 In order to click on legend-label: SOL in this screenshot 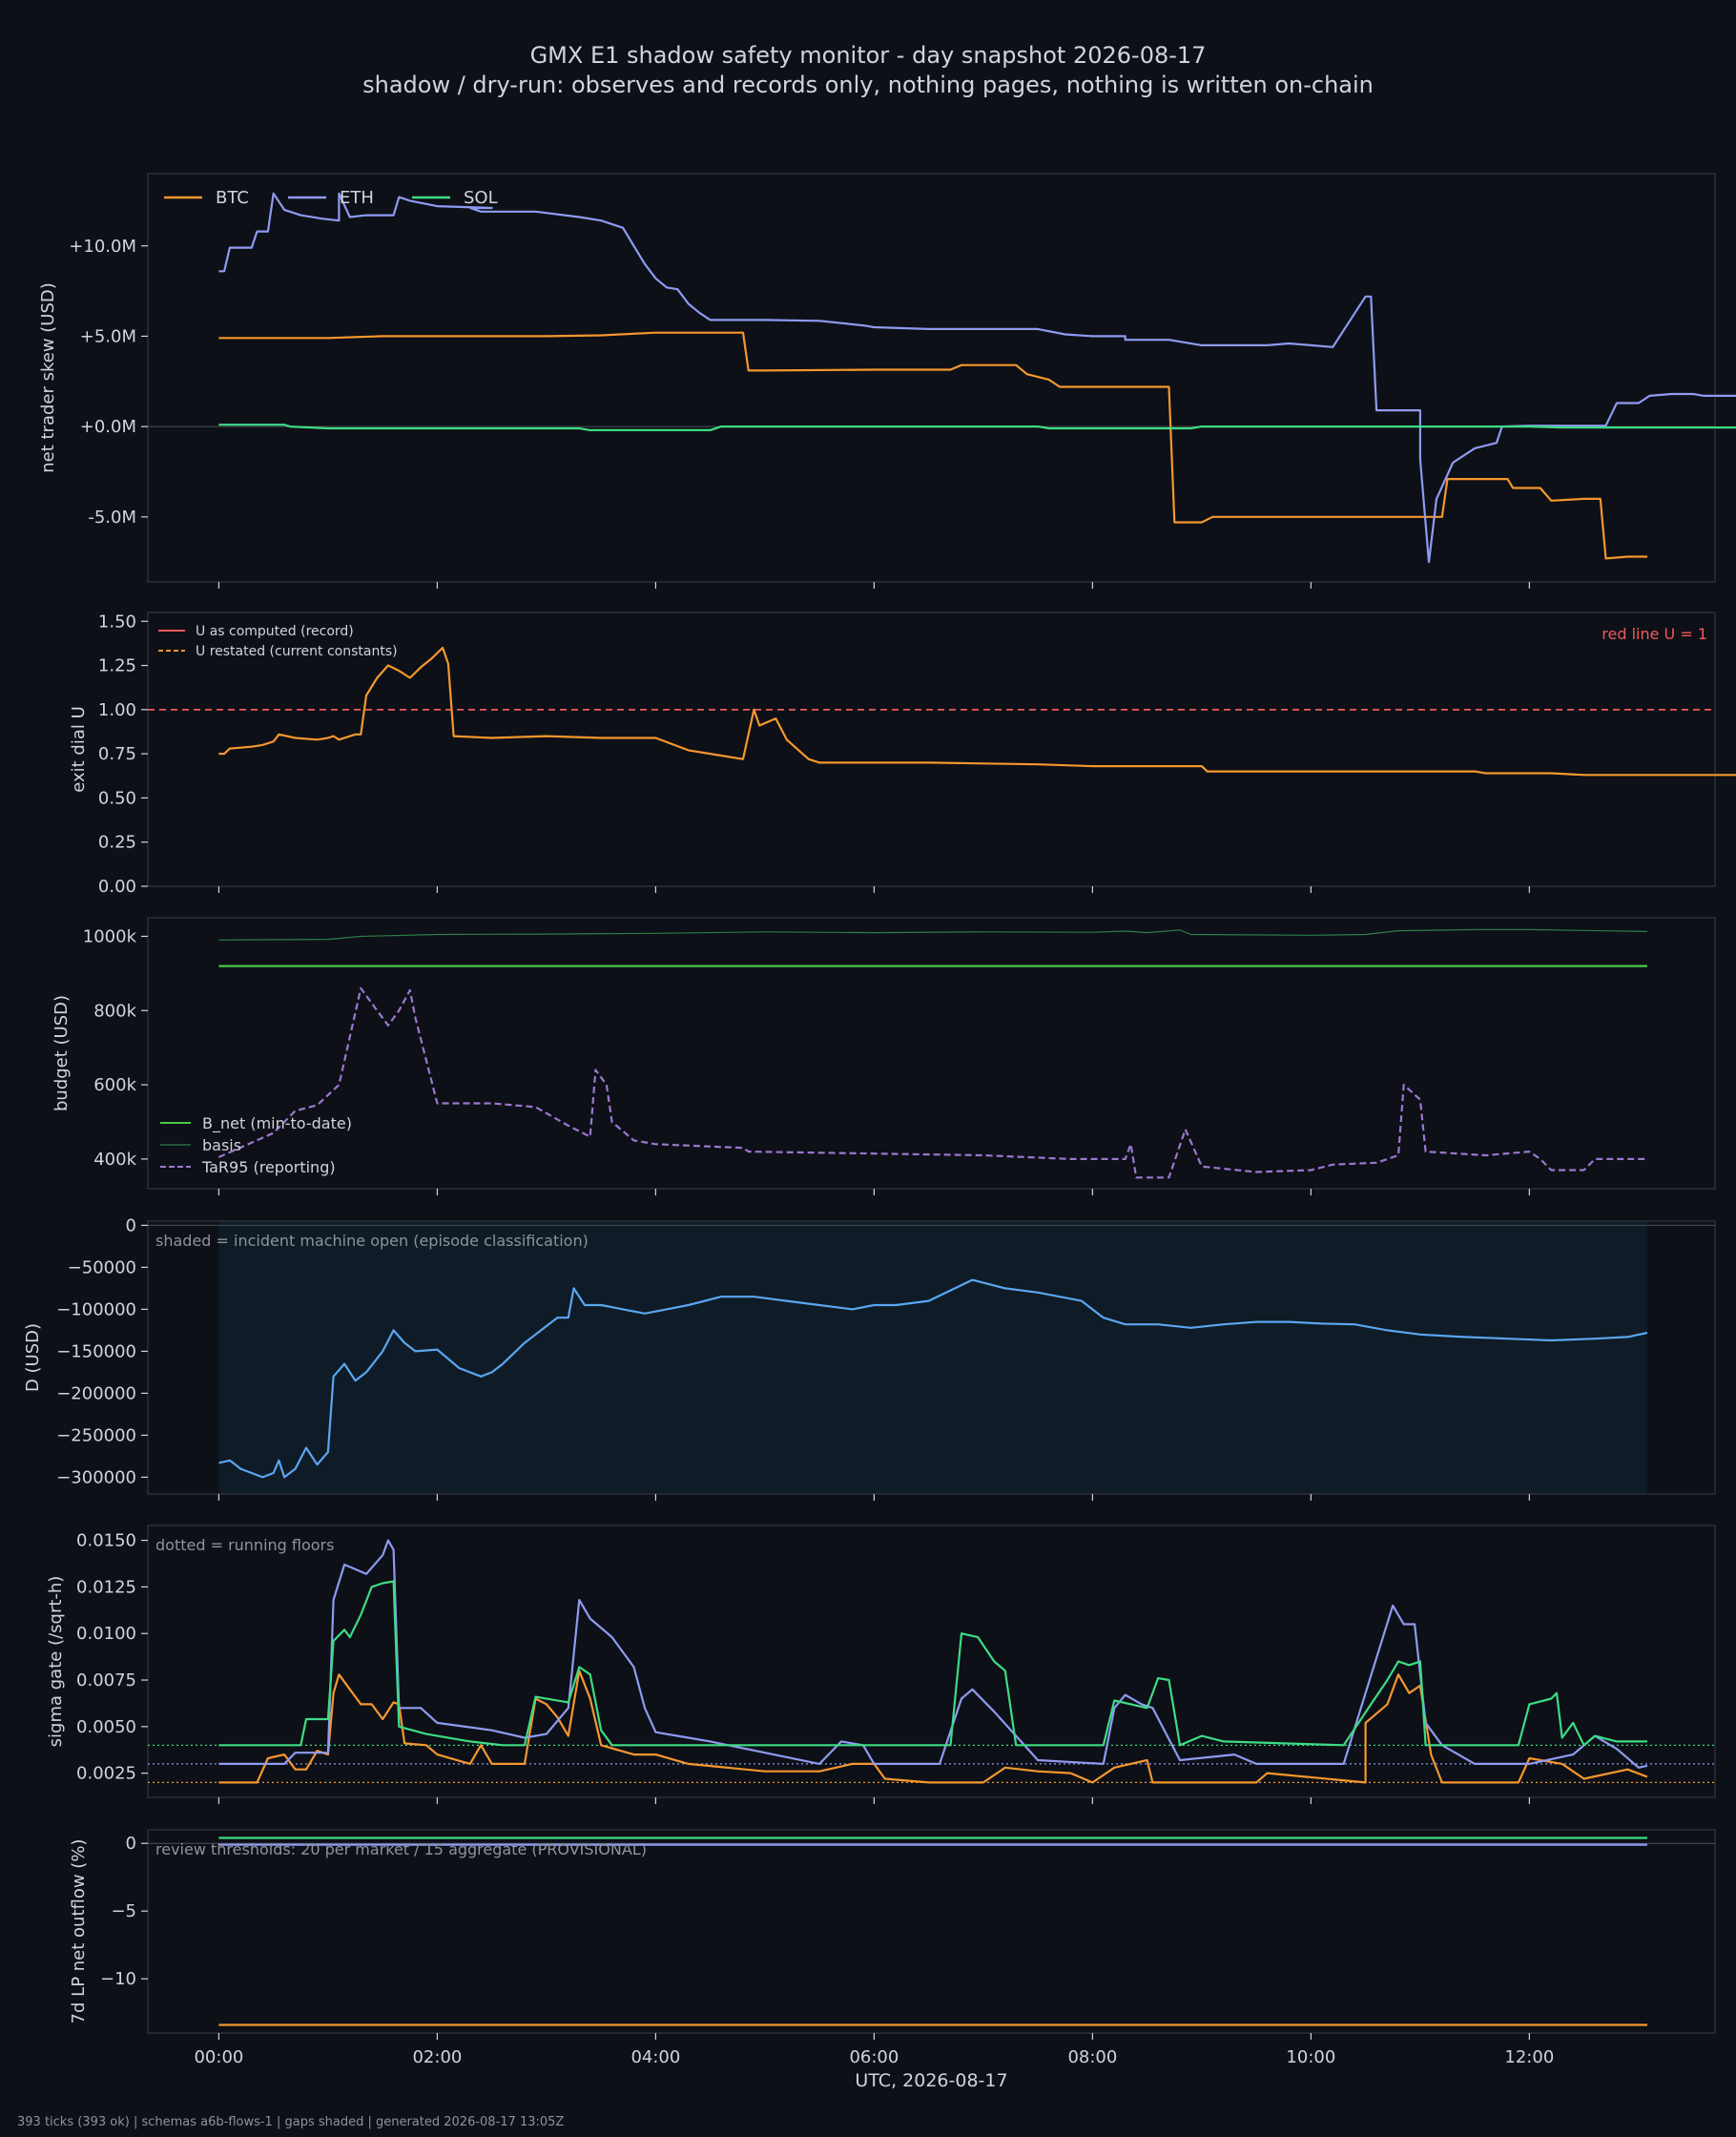, I will do `click(481, 198)`.